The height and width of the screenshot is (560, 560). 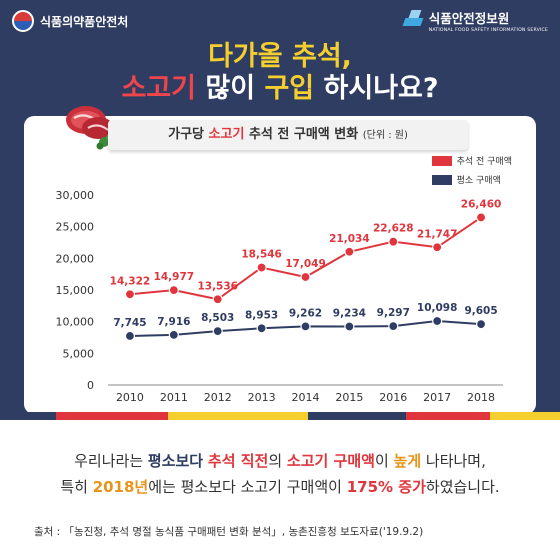 What do you see at coordinates (303, 134) in the screenshot?
I see `chart-title-b: 추석 전 구매액 변화` at bounding box center [303, 134].